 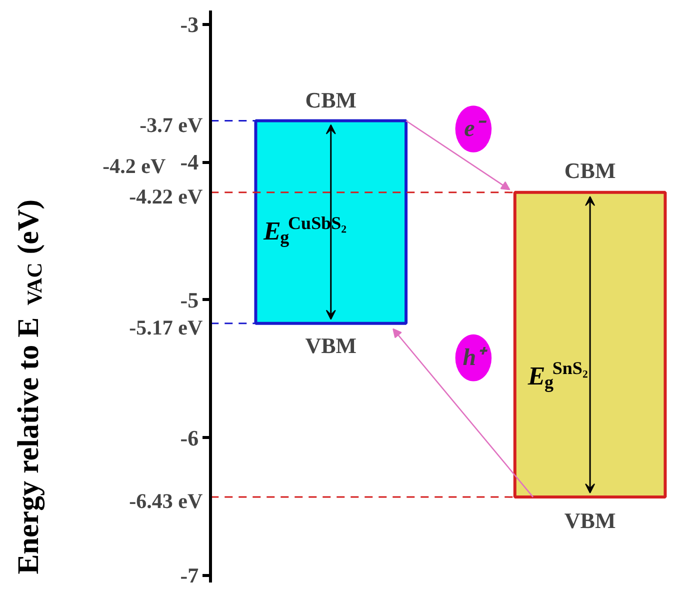 I want to click on y-tick-label: -5, so click(x=189, y=299).